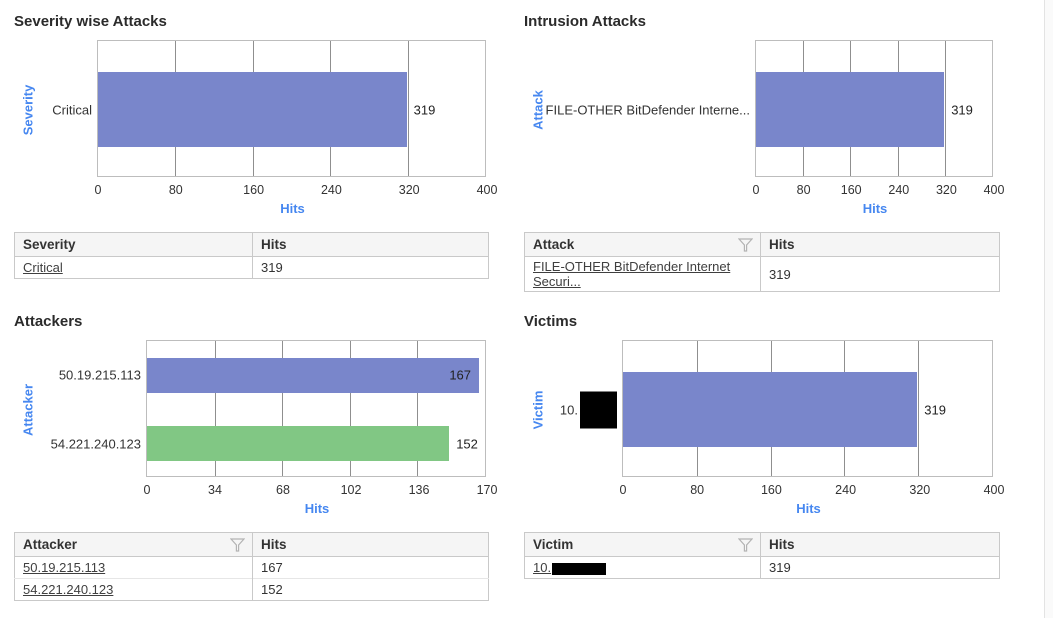 Image resolution: width=1053 pixels, height=618 pixels. Describe the element at coordinates (95, 444) in the screenshot. I see `category-label: 54.221.240.123` at that location.